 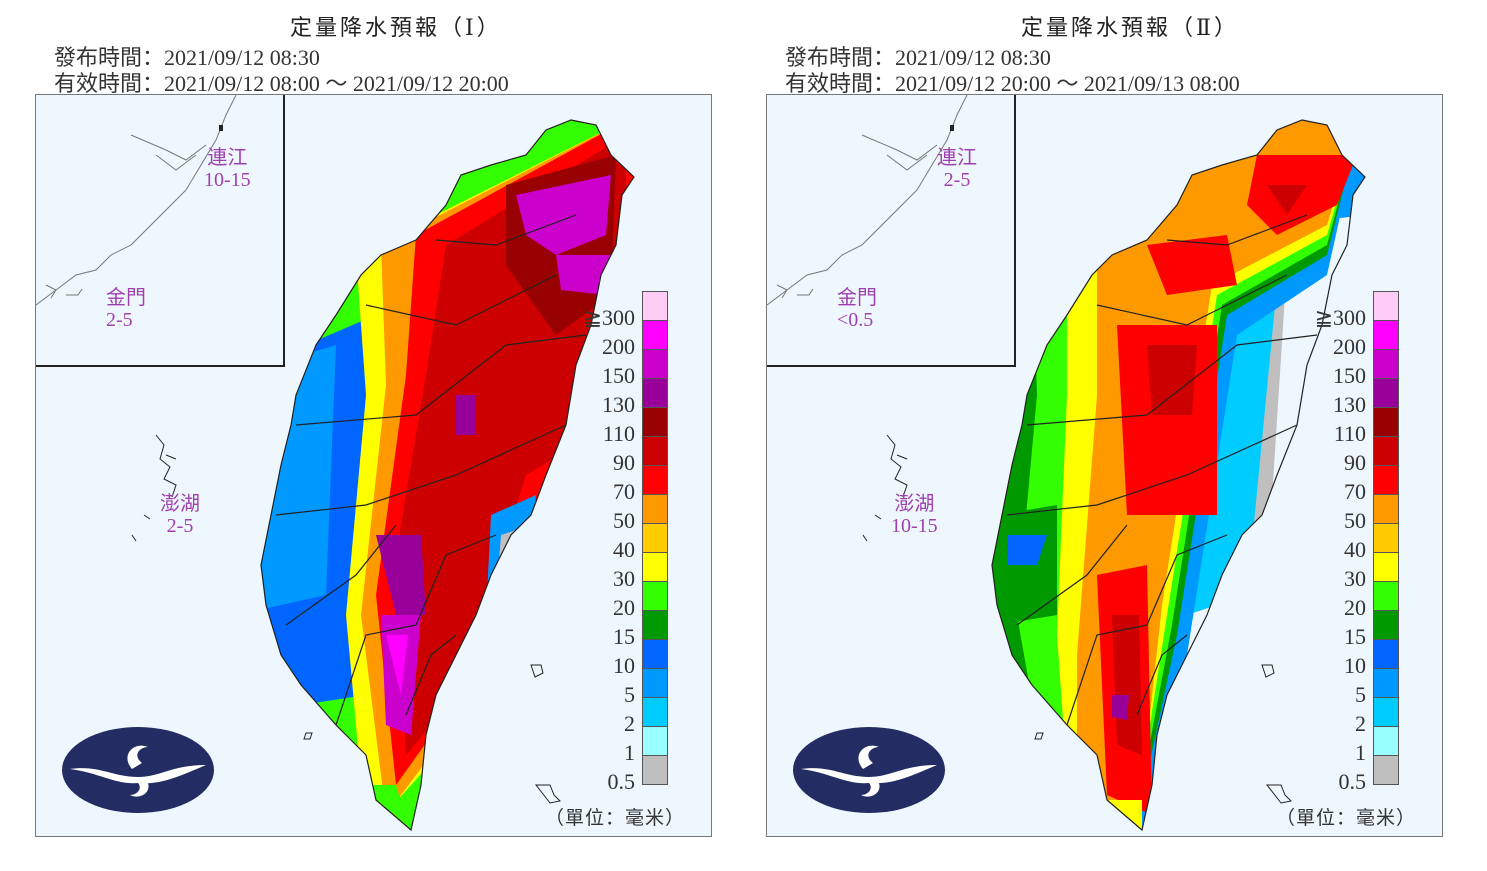 What do you see at coordinates (1130, 27) in the screenshot?
I see `panel-title: 定量降水預報（Ⅱ）` at bounding box center [1130, 27].